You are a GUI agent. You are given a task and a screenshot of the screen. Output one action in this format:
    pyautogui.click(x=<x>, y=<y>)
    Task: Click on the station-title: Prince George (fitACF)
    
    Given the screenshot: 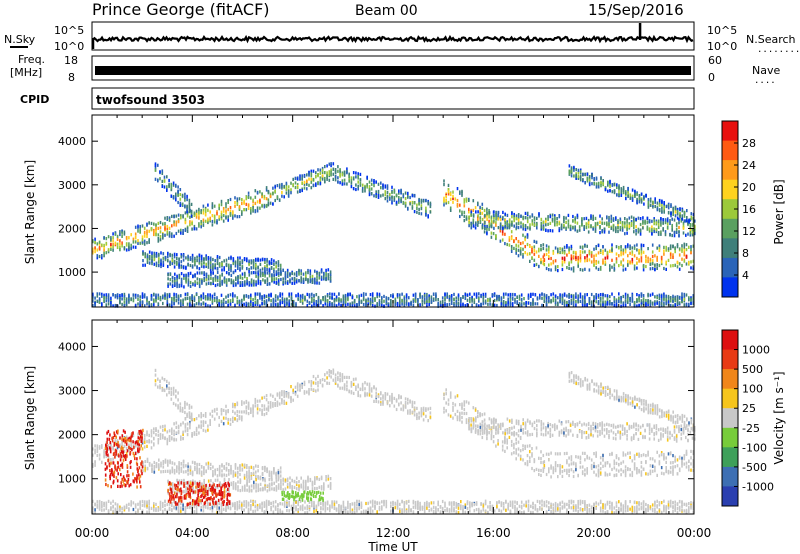 What is the action you would take?
    pyautogui.click(x=181, y=9)
    